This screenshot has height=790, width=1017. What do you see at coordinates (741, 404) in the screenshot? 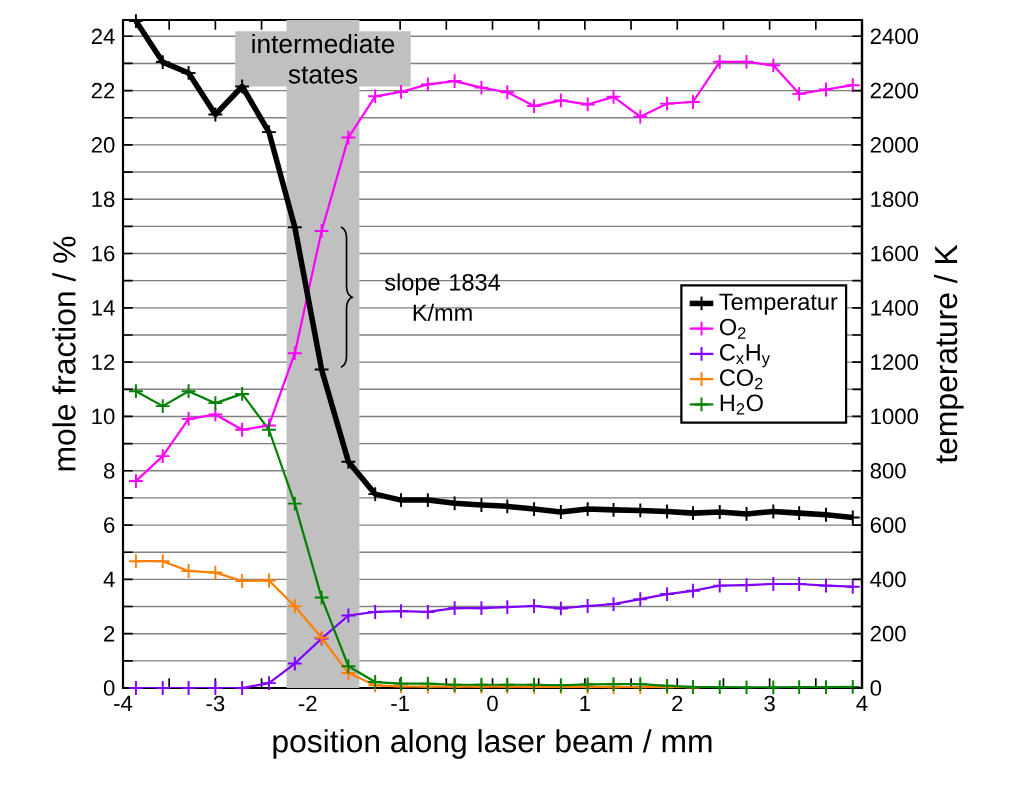
I see `legend-label: H$_{2}$O` at bounding box center [741, 404].